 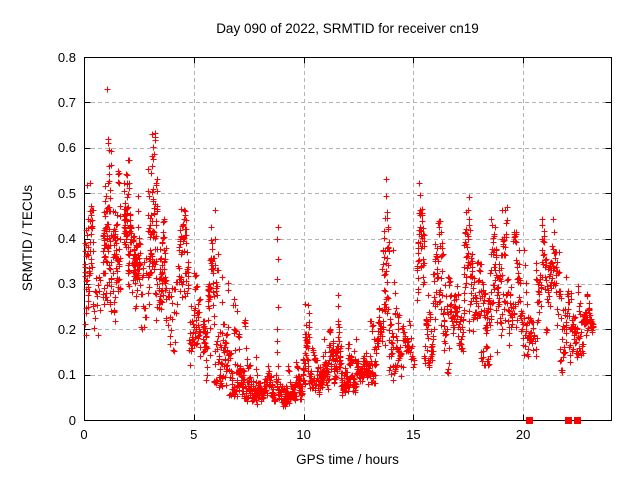 I want to click on x-tick-label: 15, so click(x=413, y=434).